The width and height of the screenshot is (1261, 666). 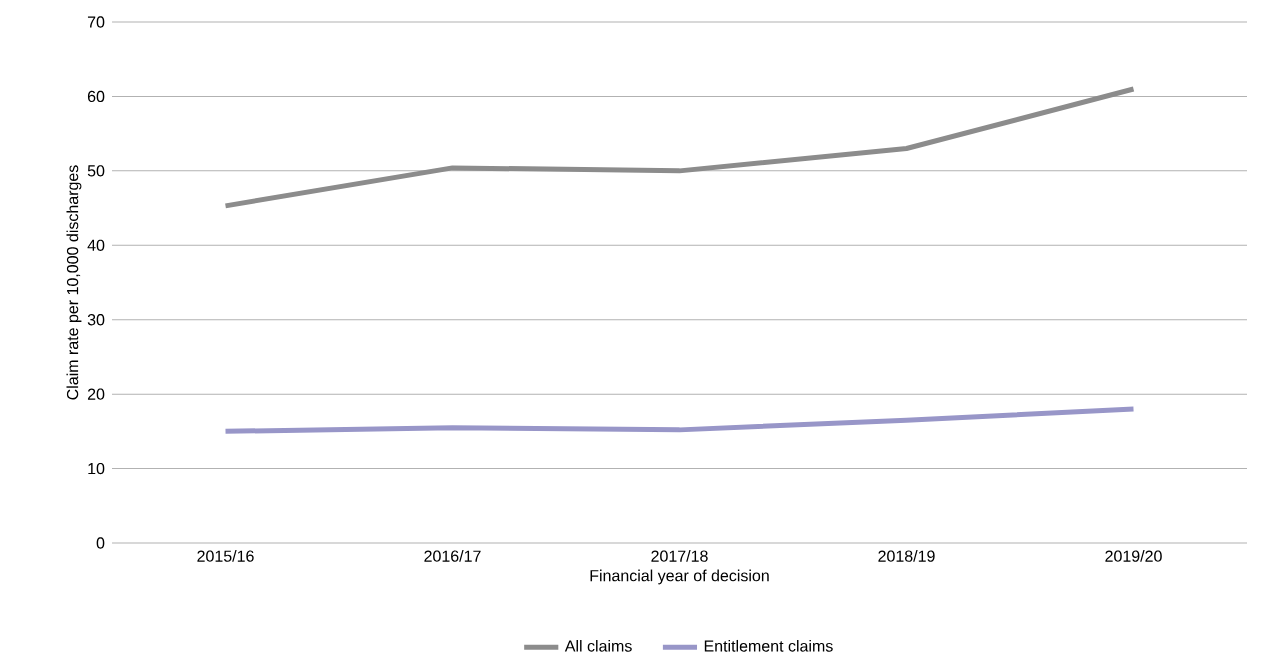 I want to click on legend-label: Entitlement claims, so click(x=768, y=645).